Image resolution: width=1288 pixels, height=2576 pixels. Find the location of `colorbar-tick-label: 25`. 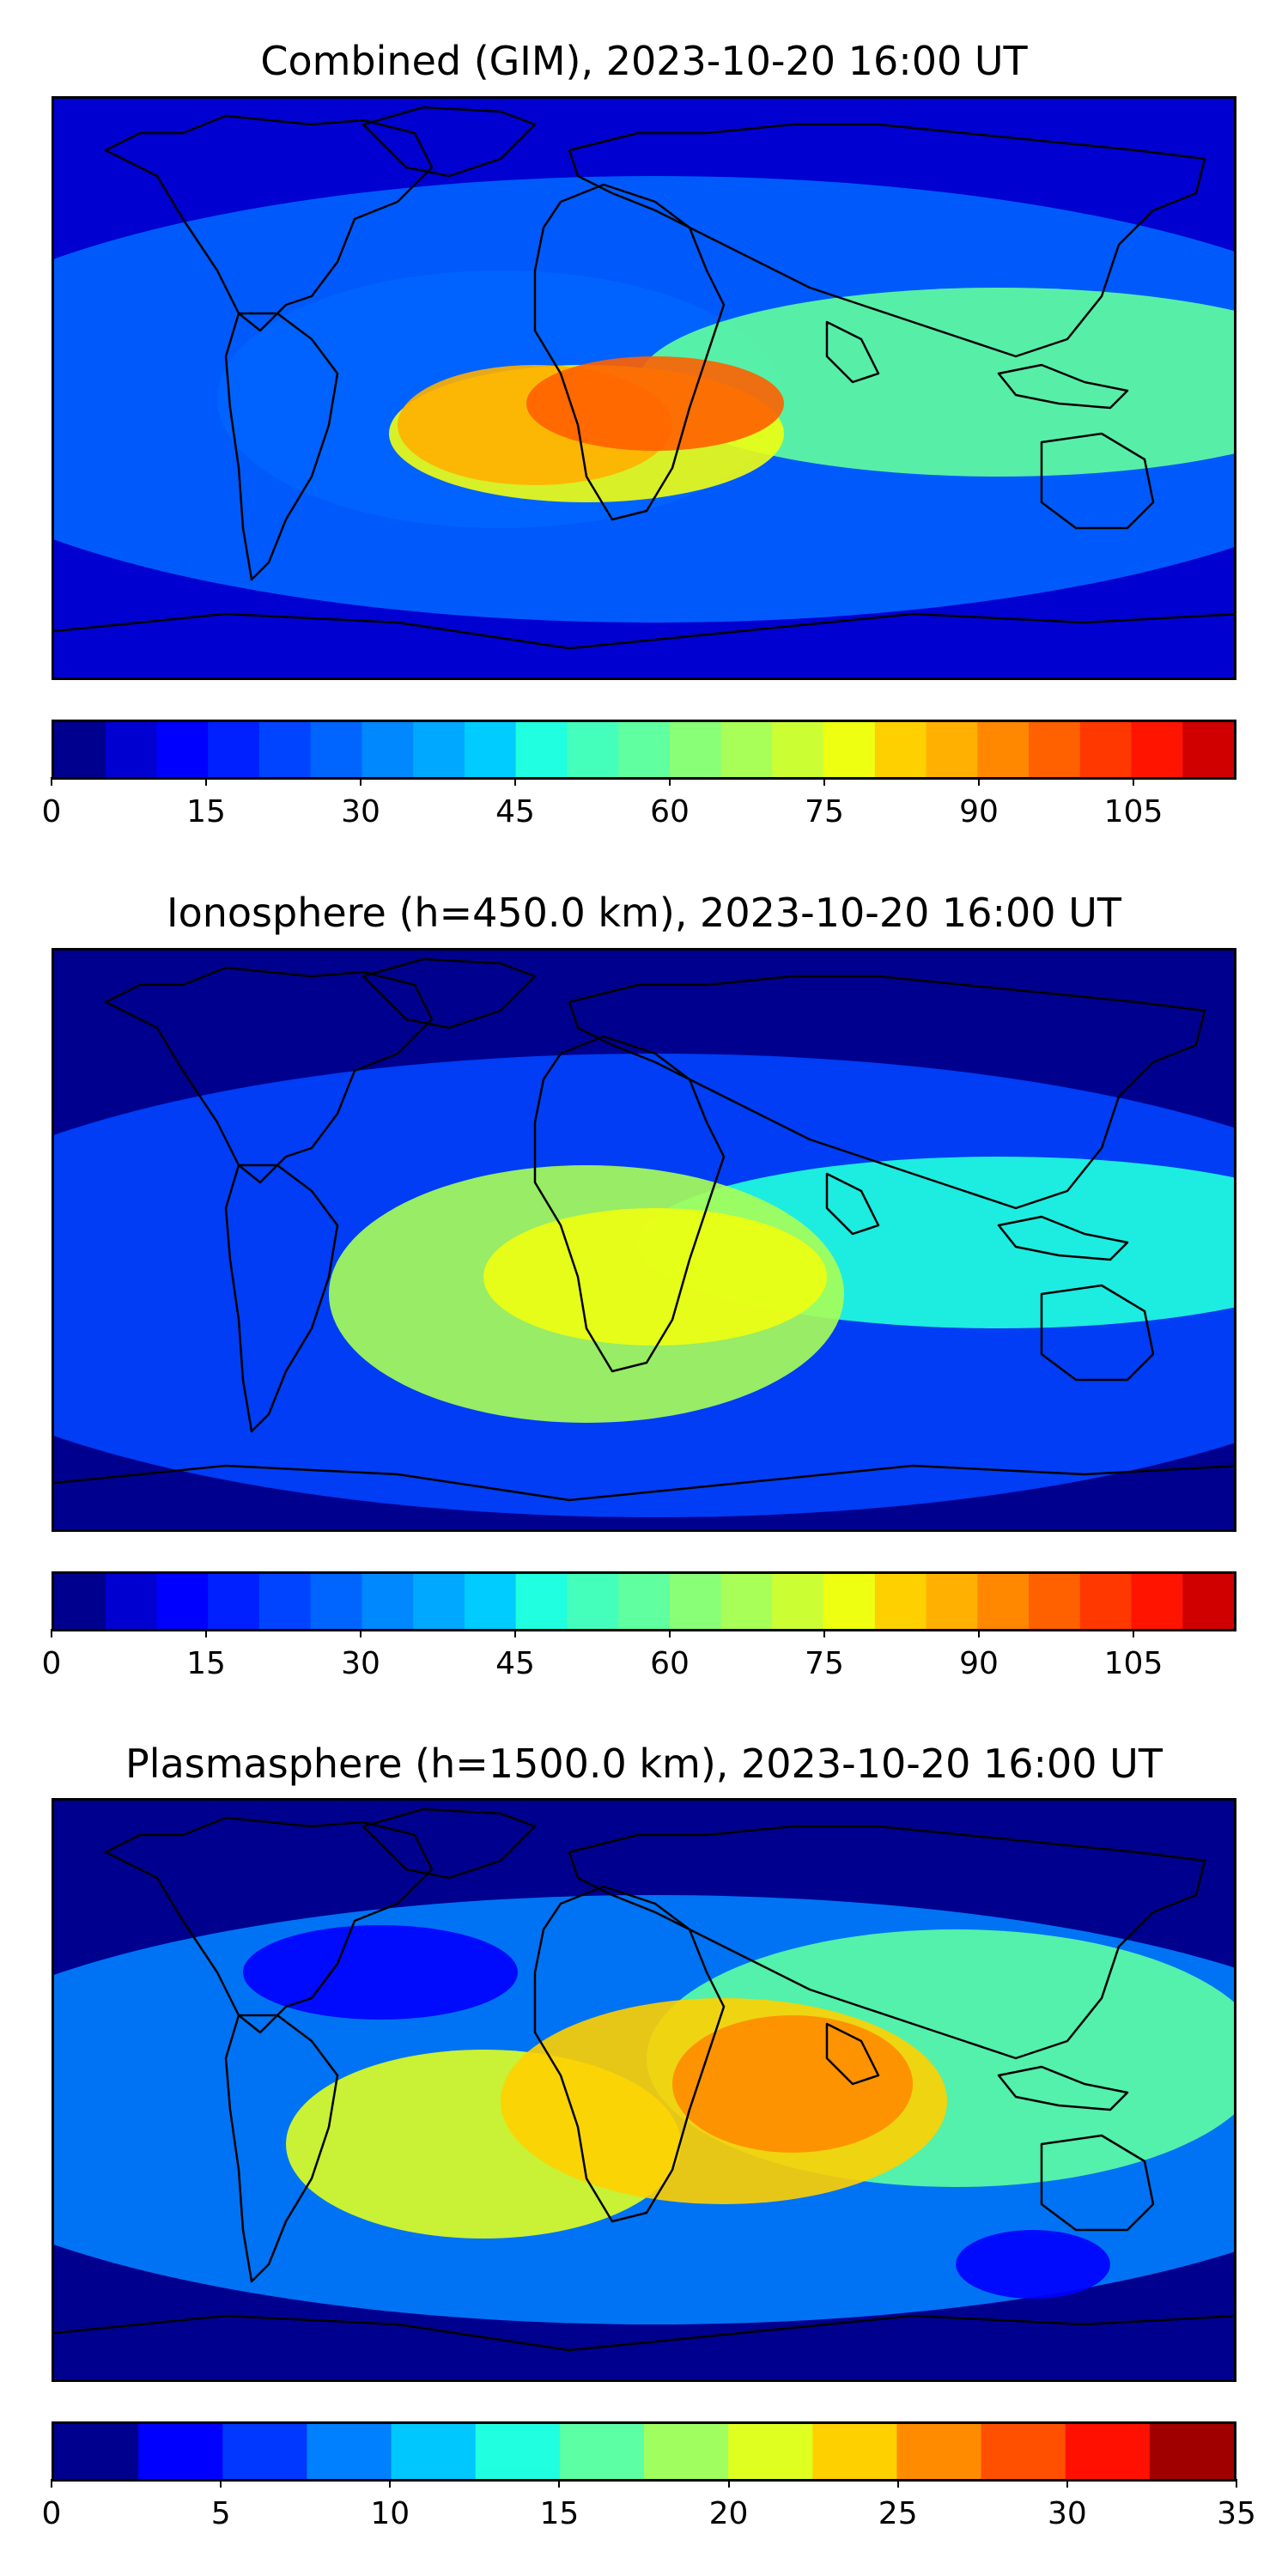

colorbar-tick-label: 25 is located at coordinates (898, 2514).